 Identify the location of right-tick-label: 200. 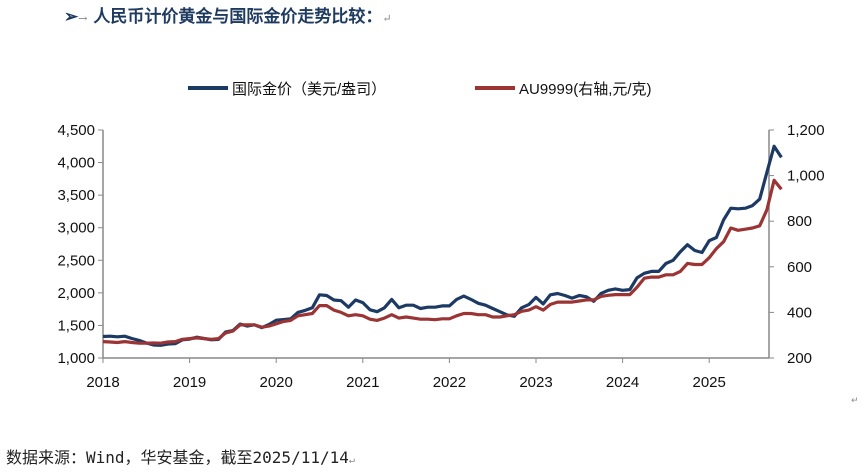
(799, 358).